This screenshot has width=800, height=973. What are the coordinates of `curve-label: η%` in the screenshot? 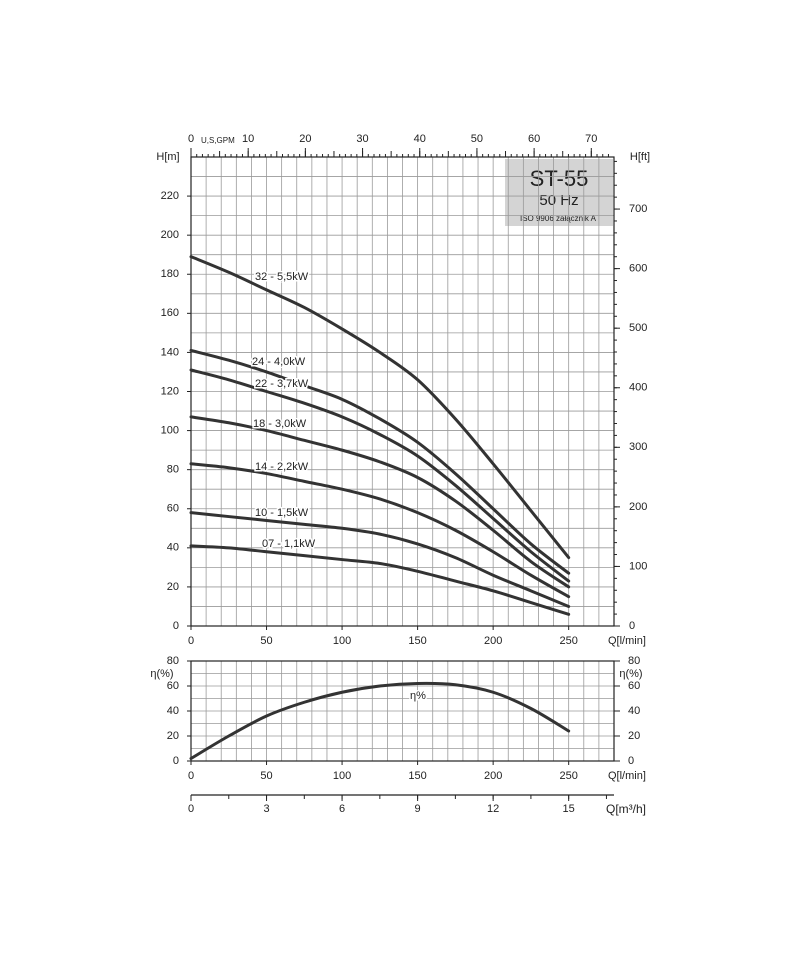 It's located at (418, 696).